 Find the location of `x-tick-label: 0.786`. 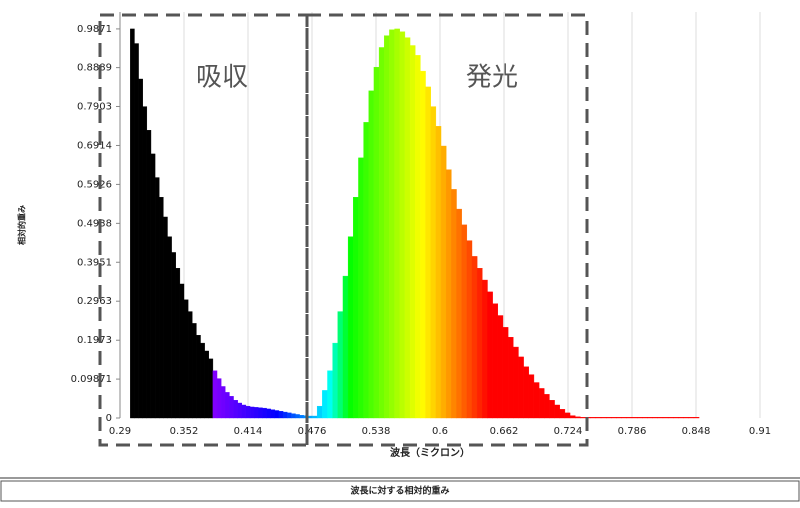

x-tick-label: 0.786 is located at coordinates (632, 431).